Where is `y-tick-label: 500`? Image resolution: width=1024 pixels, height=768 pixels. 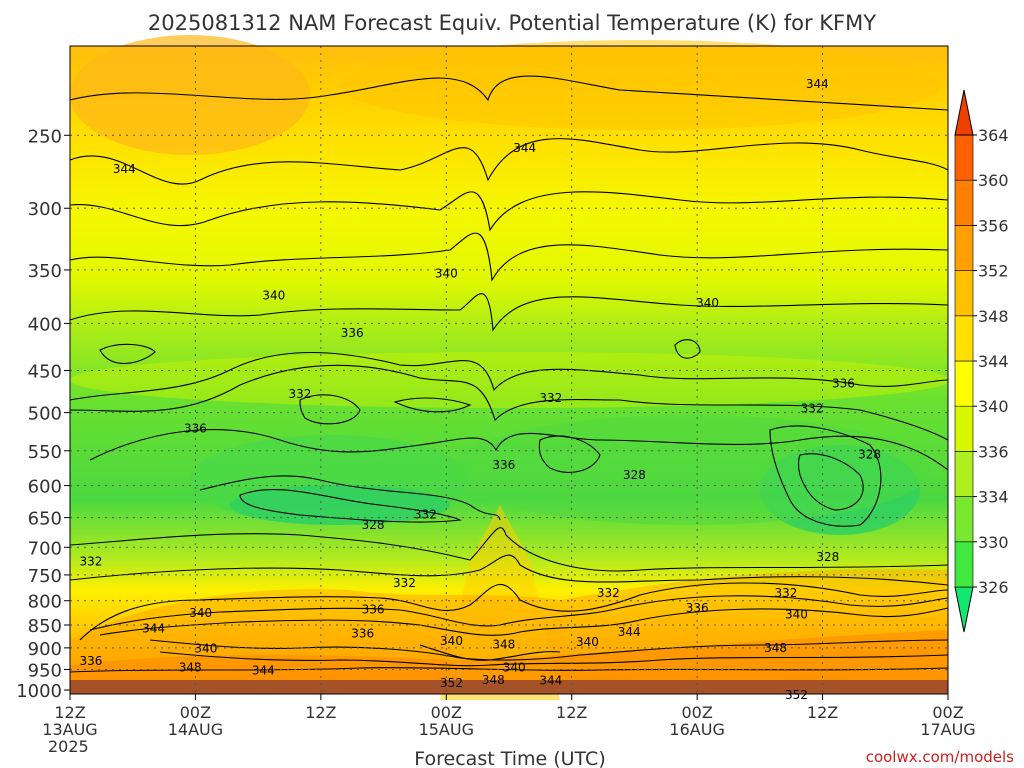 y-tick-label: 500 is located at coordinates (45, 414).